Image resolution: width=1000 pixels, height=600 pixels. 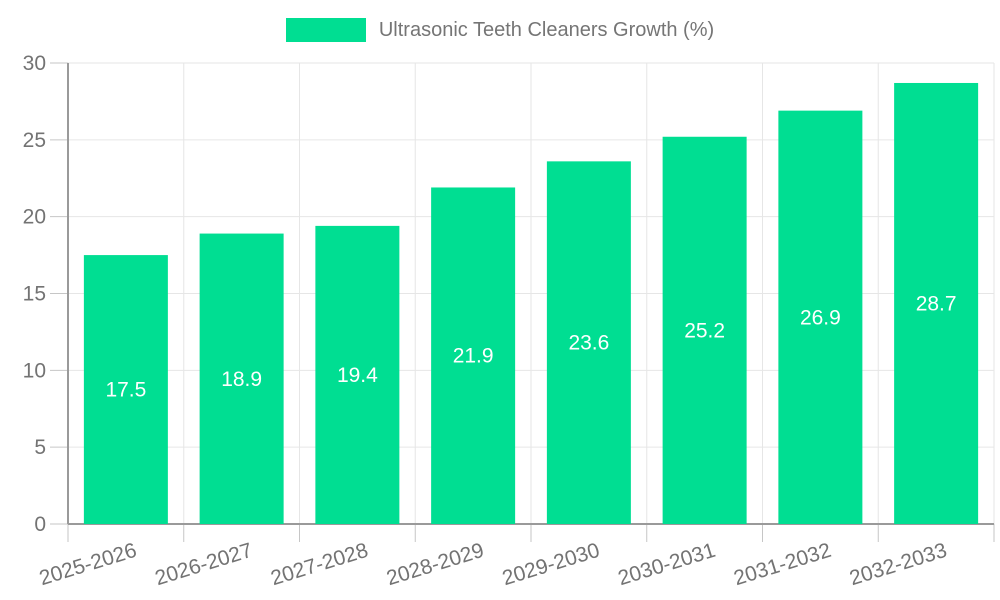 I want to click on x-tick-label: 2031-2032, so click(x=782, y=564).